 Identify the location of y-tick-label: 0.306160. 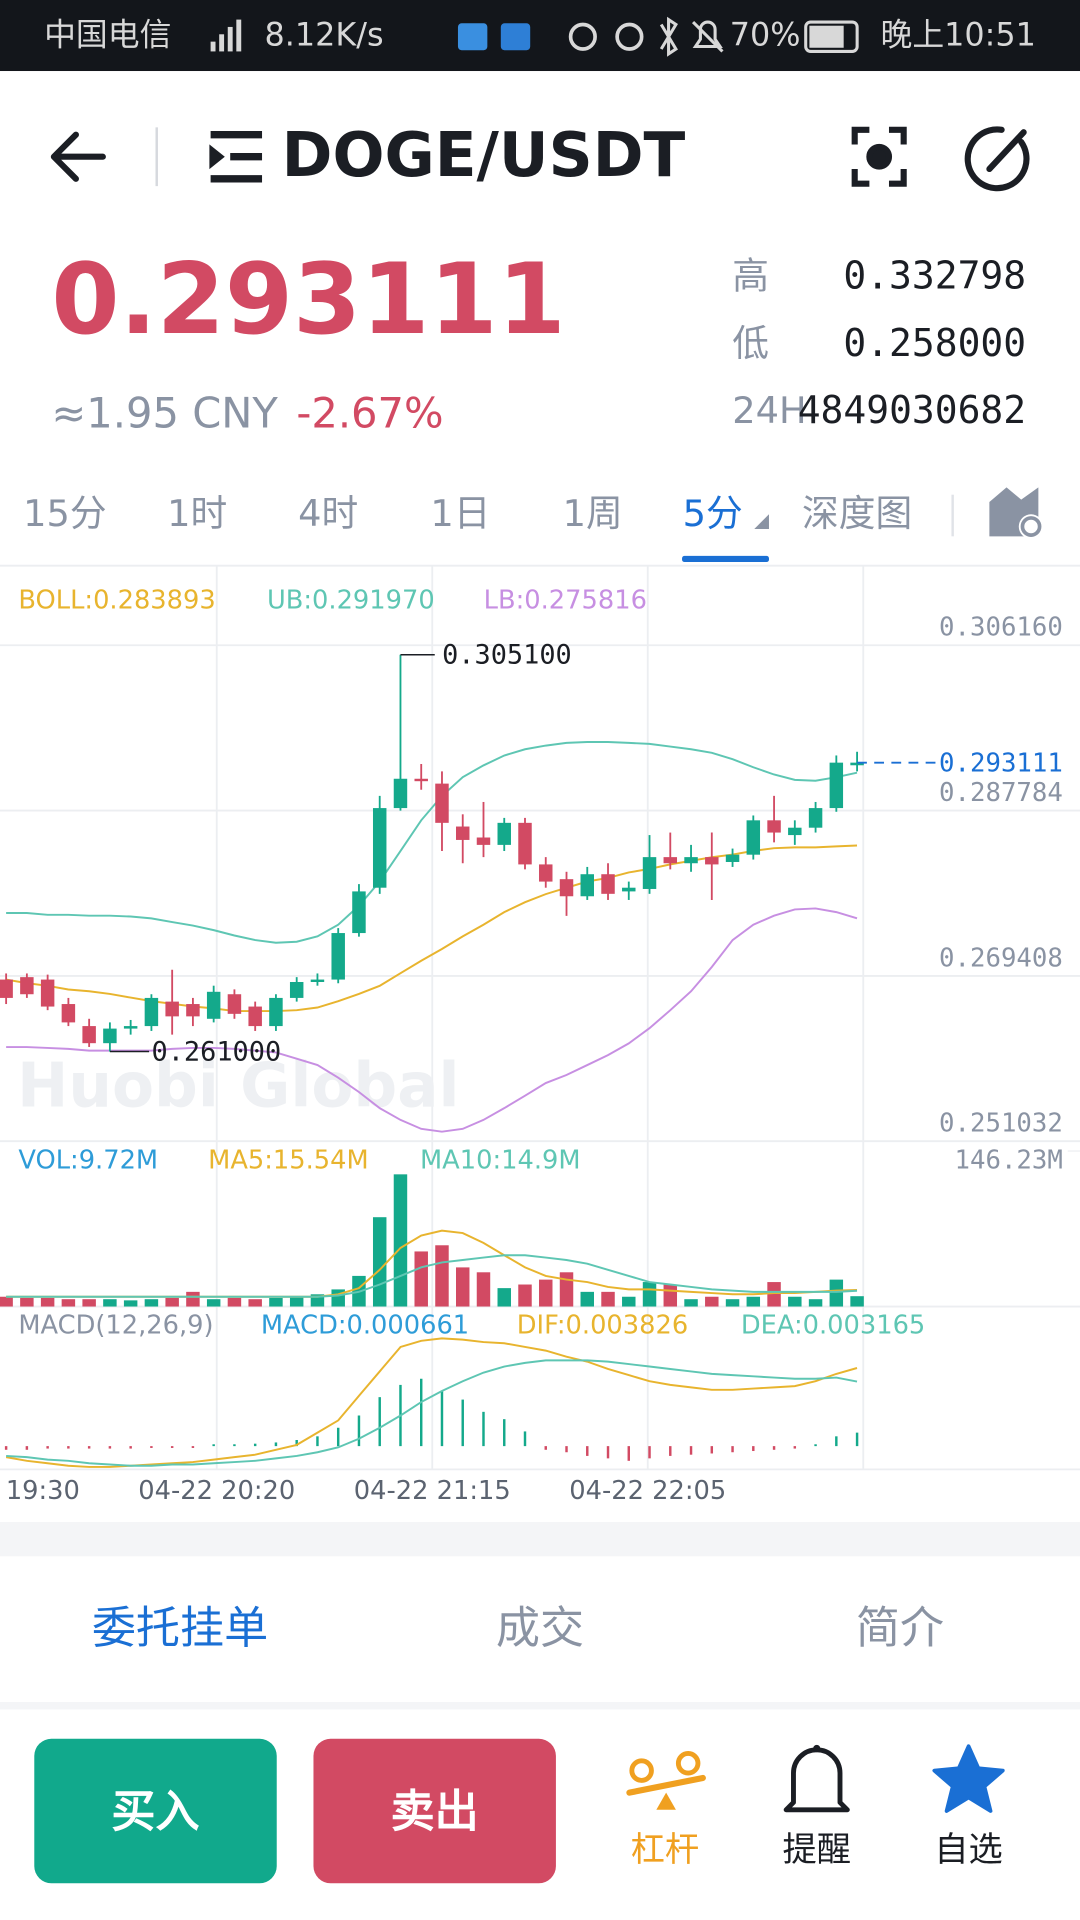
(1001, 628).